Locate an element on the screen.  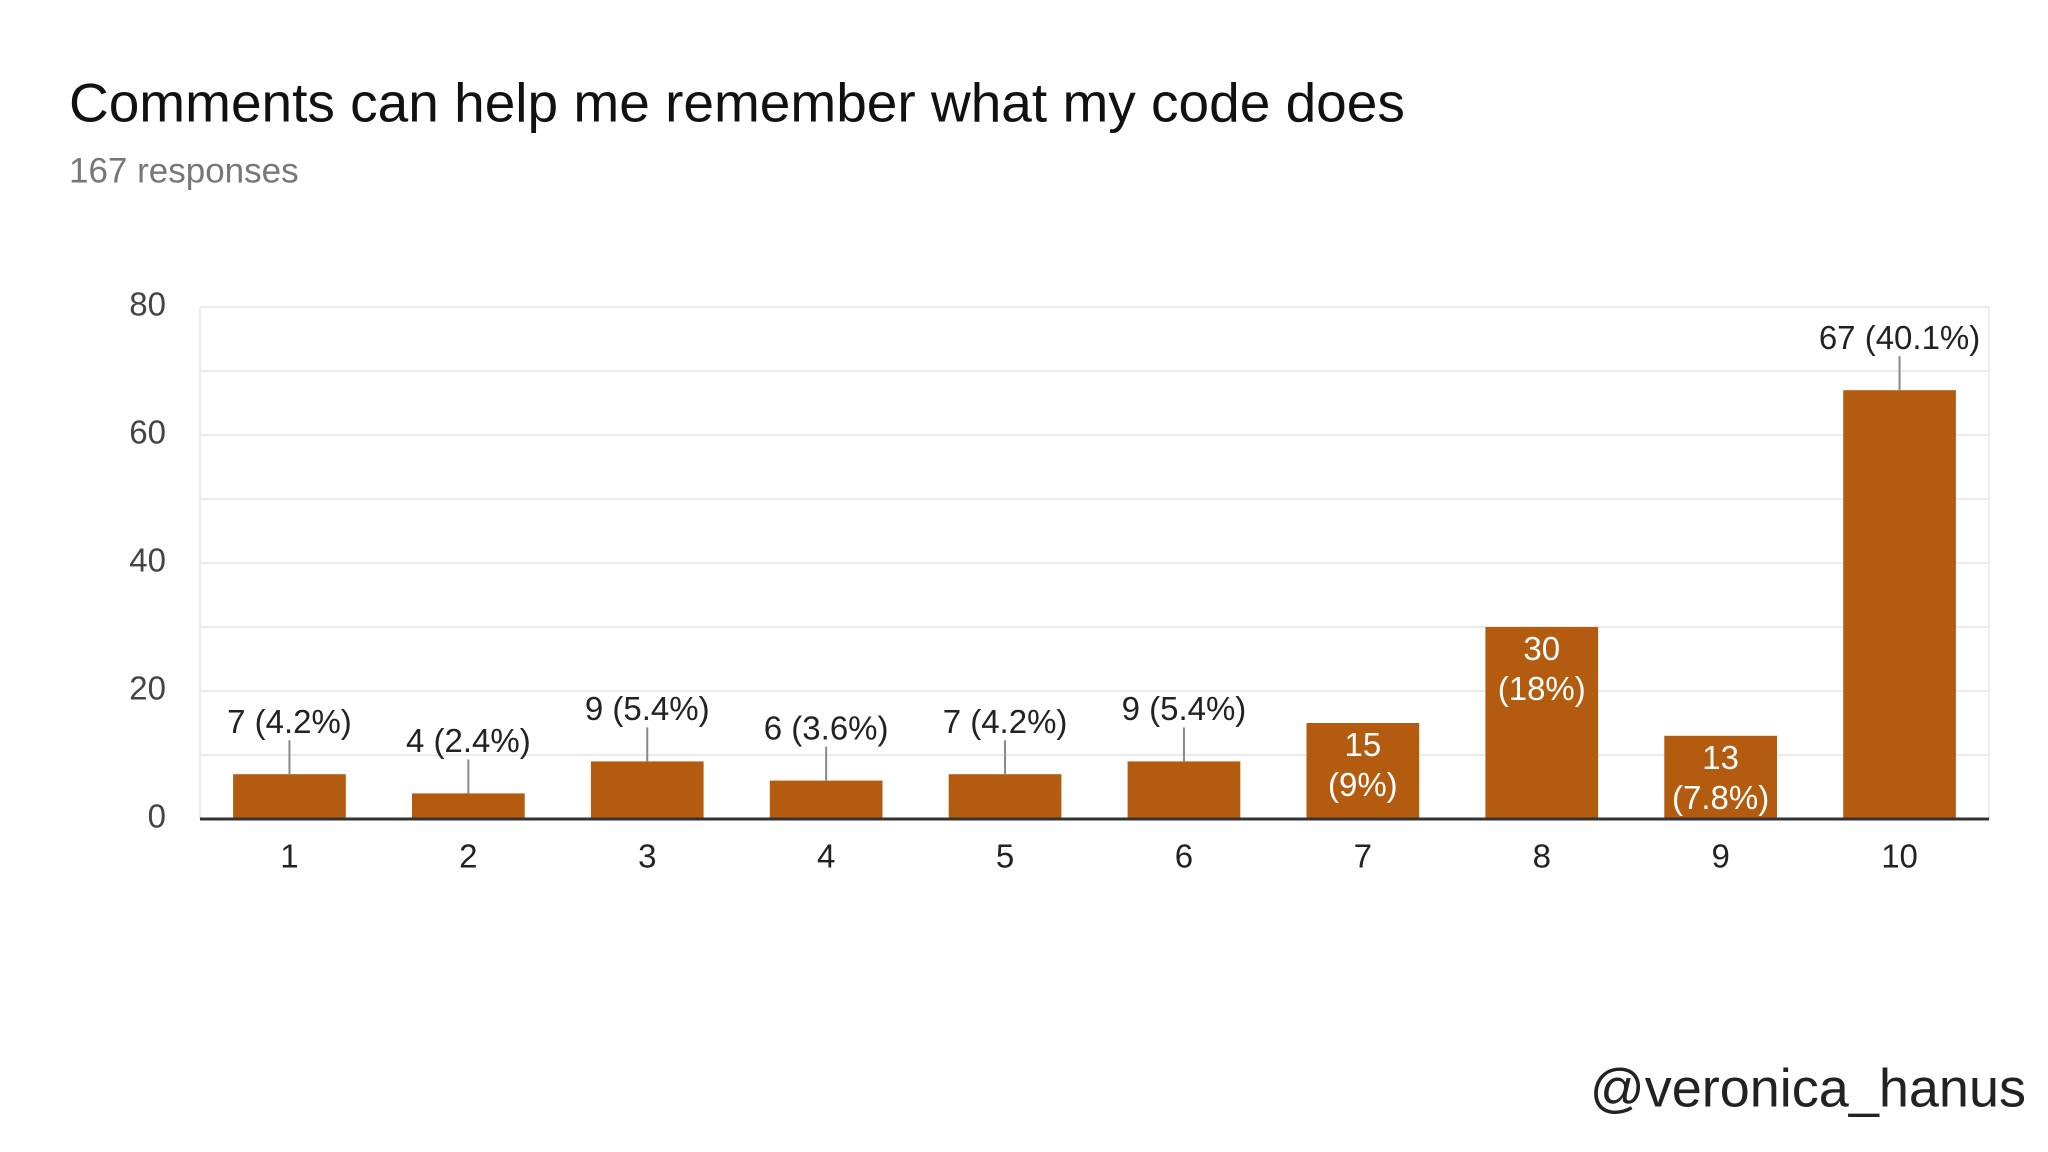
data-label: 15 (9%) is located at coordinates (1363, 764).